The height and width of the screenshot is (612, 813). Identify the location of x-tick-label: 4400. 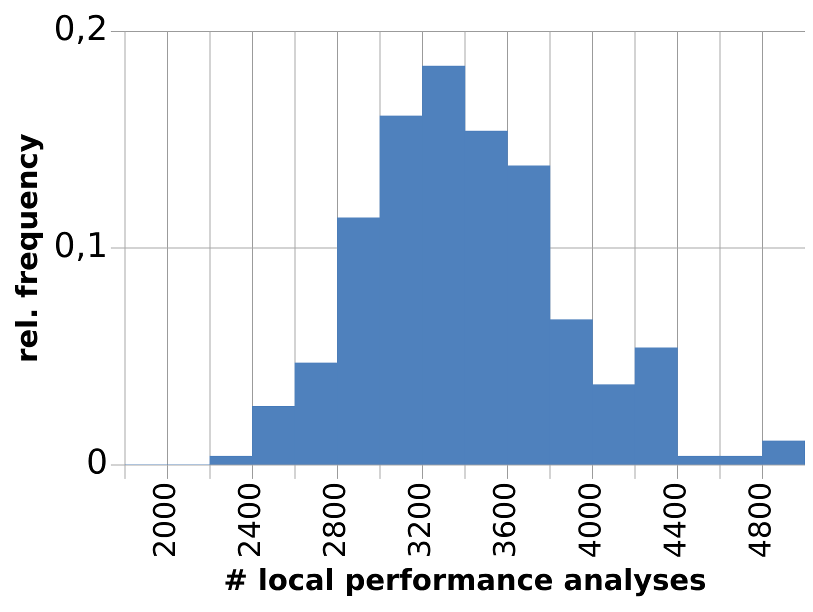
(676, 520).